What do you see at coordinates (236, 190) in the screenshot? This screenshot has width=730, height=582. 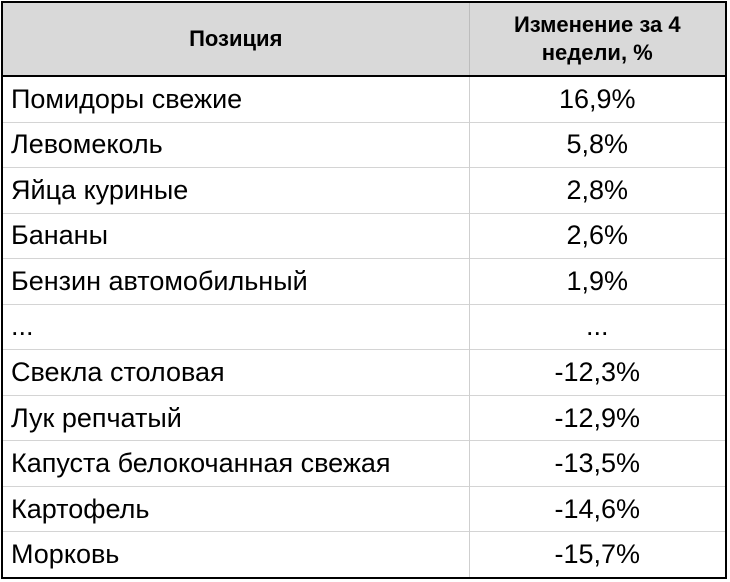 I see `row-item: Яйца куриные` at bounding box center [236, 190].